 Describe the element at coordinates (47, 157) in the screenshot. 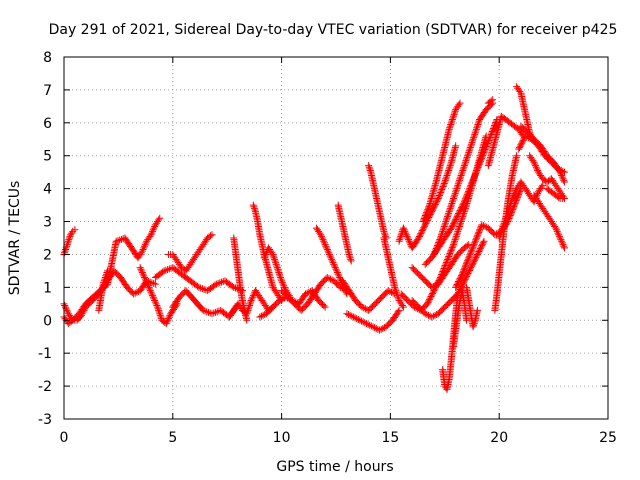

I see `y-tick-label: 5` at that location.